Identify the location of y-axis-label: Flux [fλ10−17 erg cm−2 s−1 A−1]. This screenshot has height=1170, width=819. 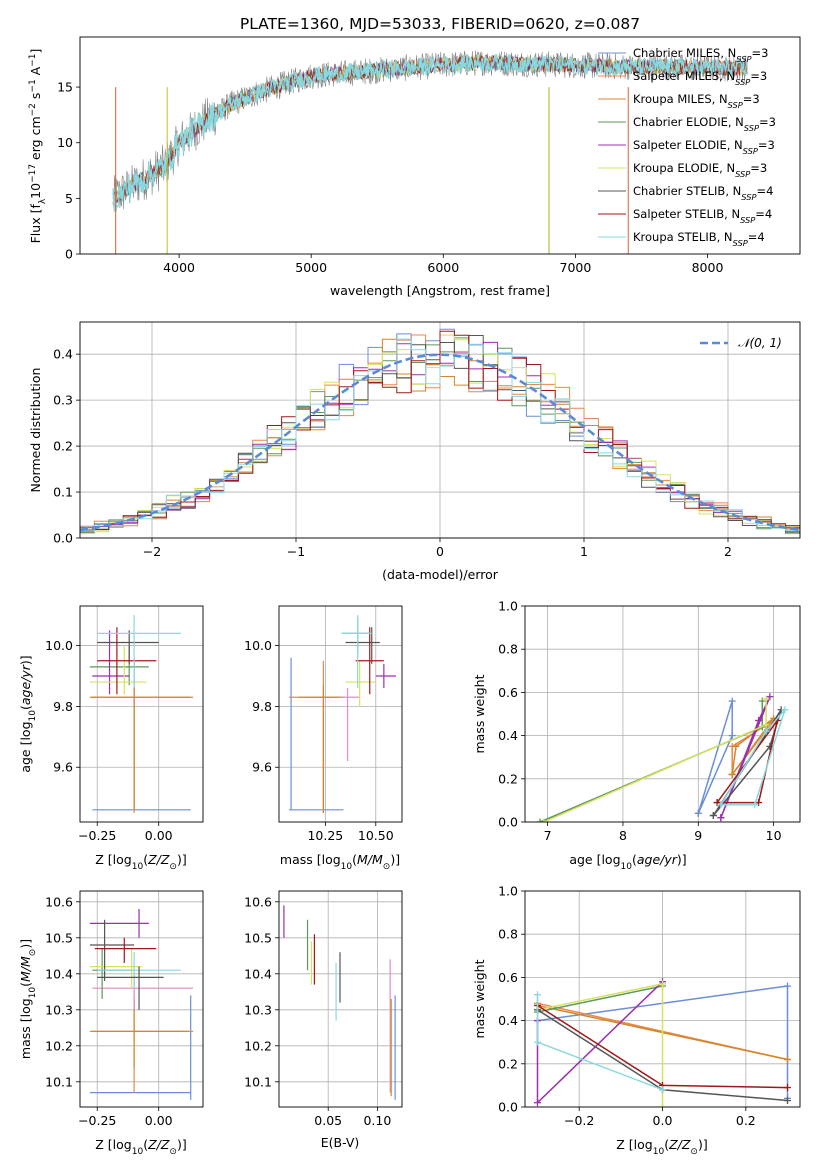
(38, 146).